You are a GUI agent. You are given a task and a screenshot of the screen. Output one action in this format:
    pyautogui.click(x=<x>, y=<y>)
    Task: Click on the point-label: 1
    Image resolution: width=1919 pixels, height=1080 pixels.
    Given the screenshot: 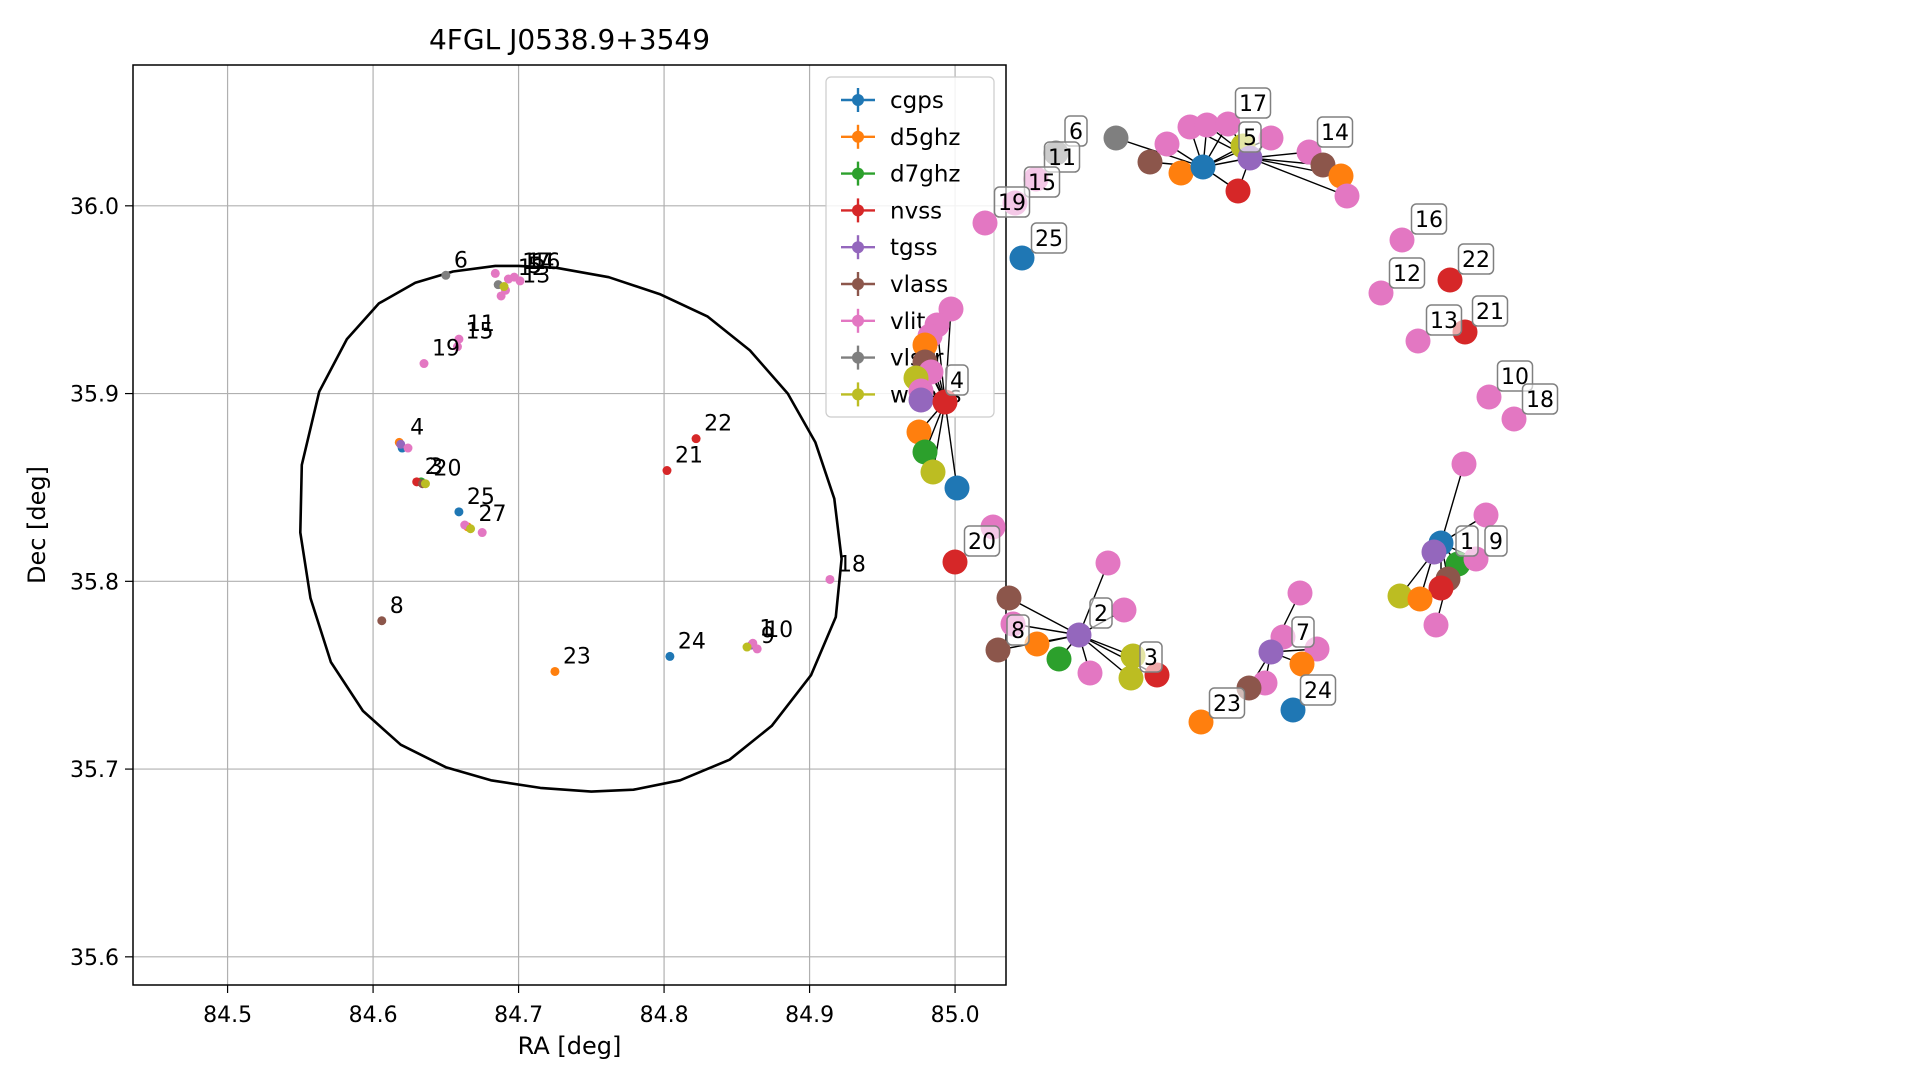 What is the action you would take?
    pyautogui.click(x=766, y=628)
    